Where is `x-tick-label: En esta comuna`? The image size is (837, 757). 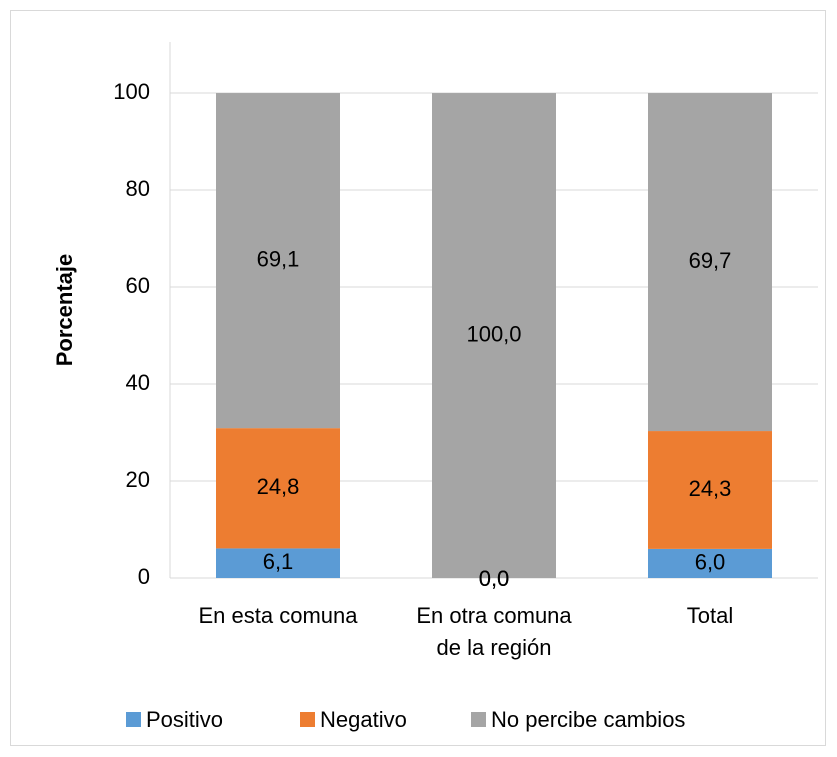
x-tick-label: En esta comuna is located at coordinates (278, 615).